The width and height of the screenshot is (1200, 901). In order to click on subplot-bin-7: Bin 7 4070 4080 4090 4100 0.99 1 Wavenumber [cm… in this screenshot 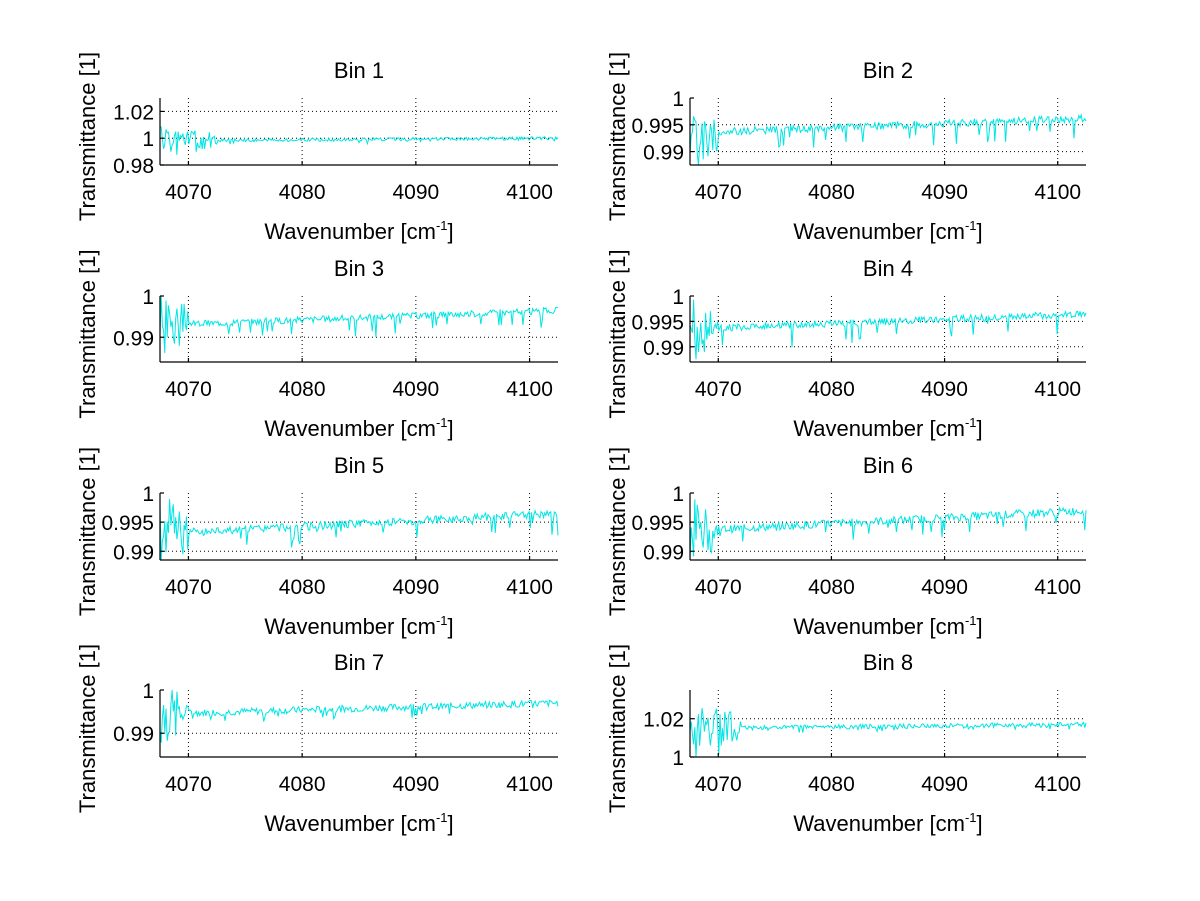, I will do `click(317, 740)`.